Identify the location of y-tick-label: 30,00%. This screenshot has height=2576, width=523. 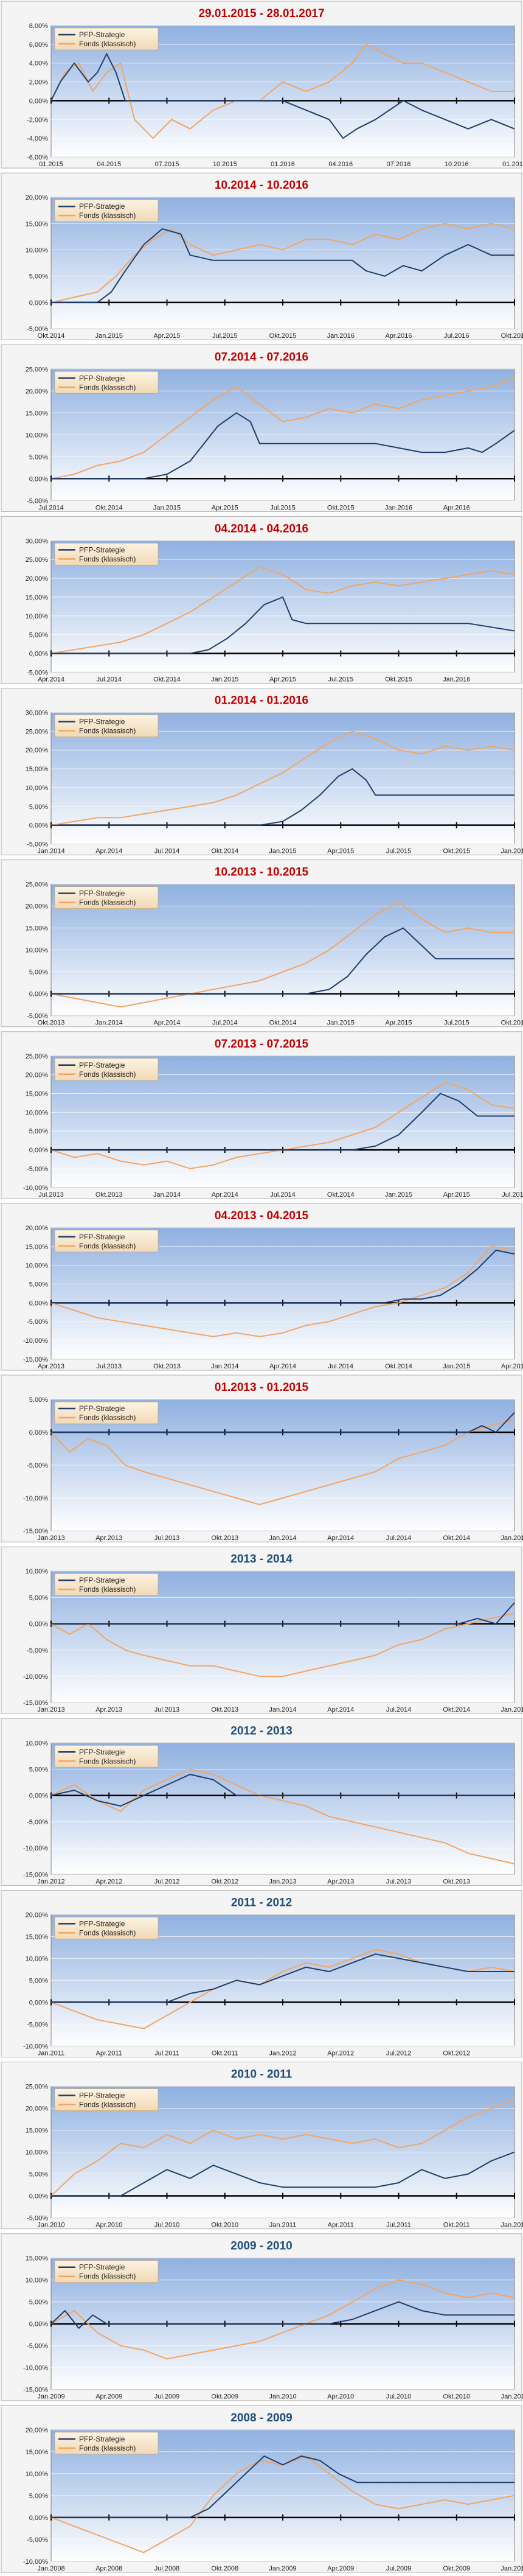
(38, 541).